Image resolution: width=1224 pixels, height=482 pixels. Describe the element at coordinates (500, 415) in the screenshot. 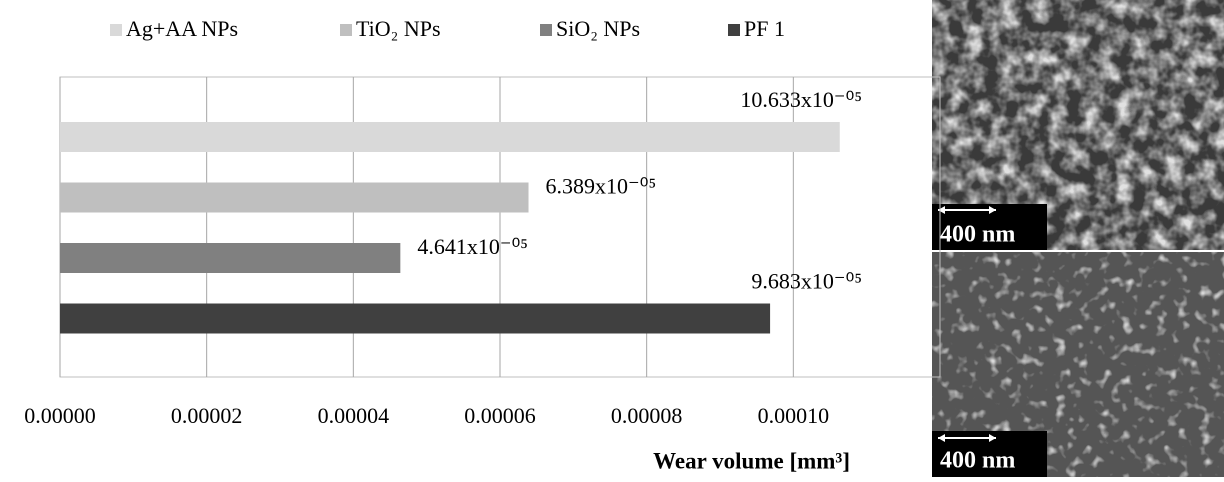

I see `x-tick-label: 0.00006` at that location.